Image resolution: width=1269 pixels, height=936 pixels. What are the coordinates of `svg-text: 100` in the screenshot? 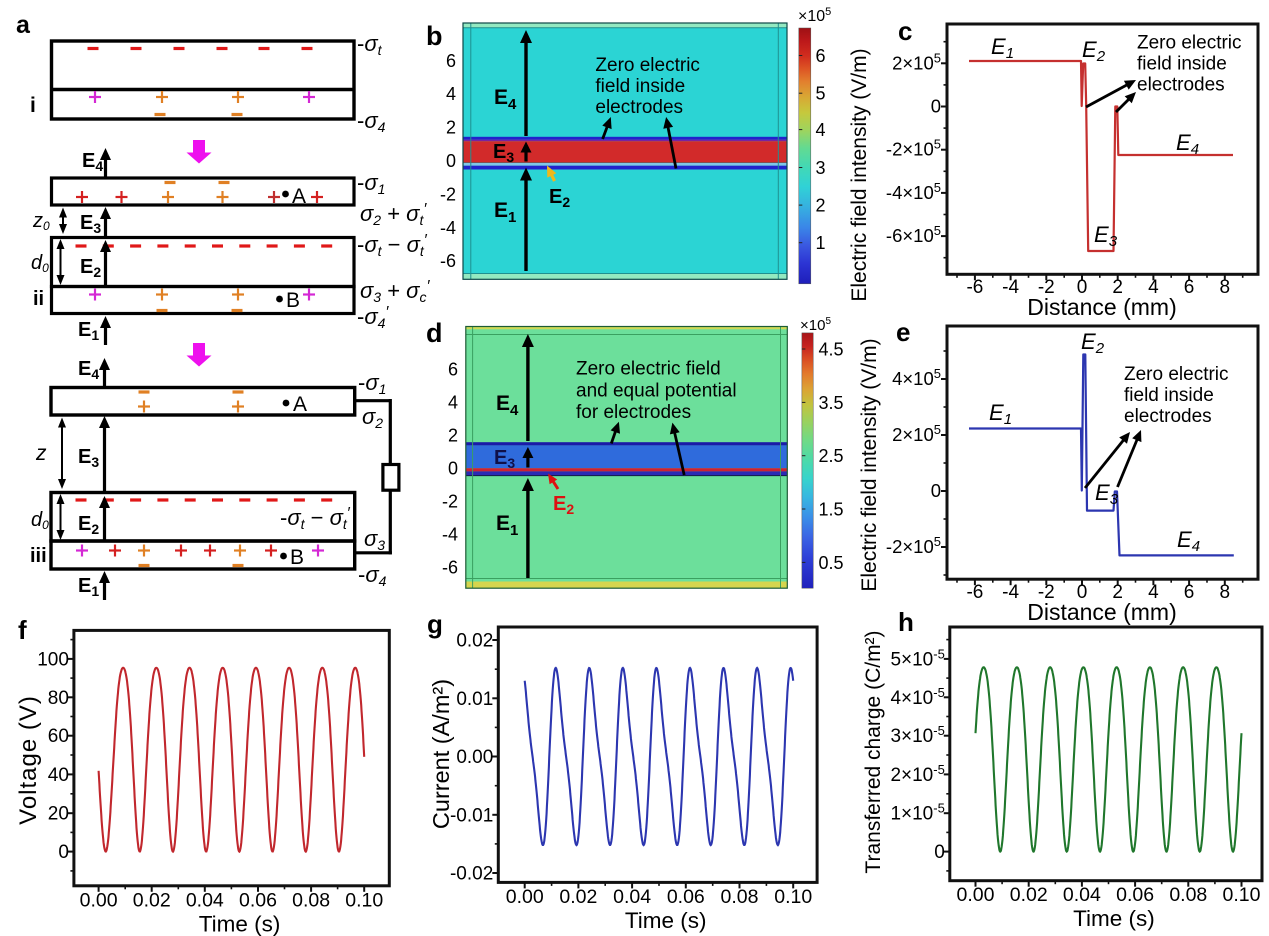 It's located at (53, 659).